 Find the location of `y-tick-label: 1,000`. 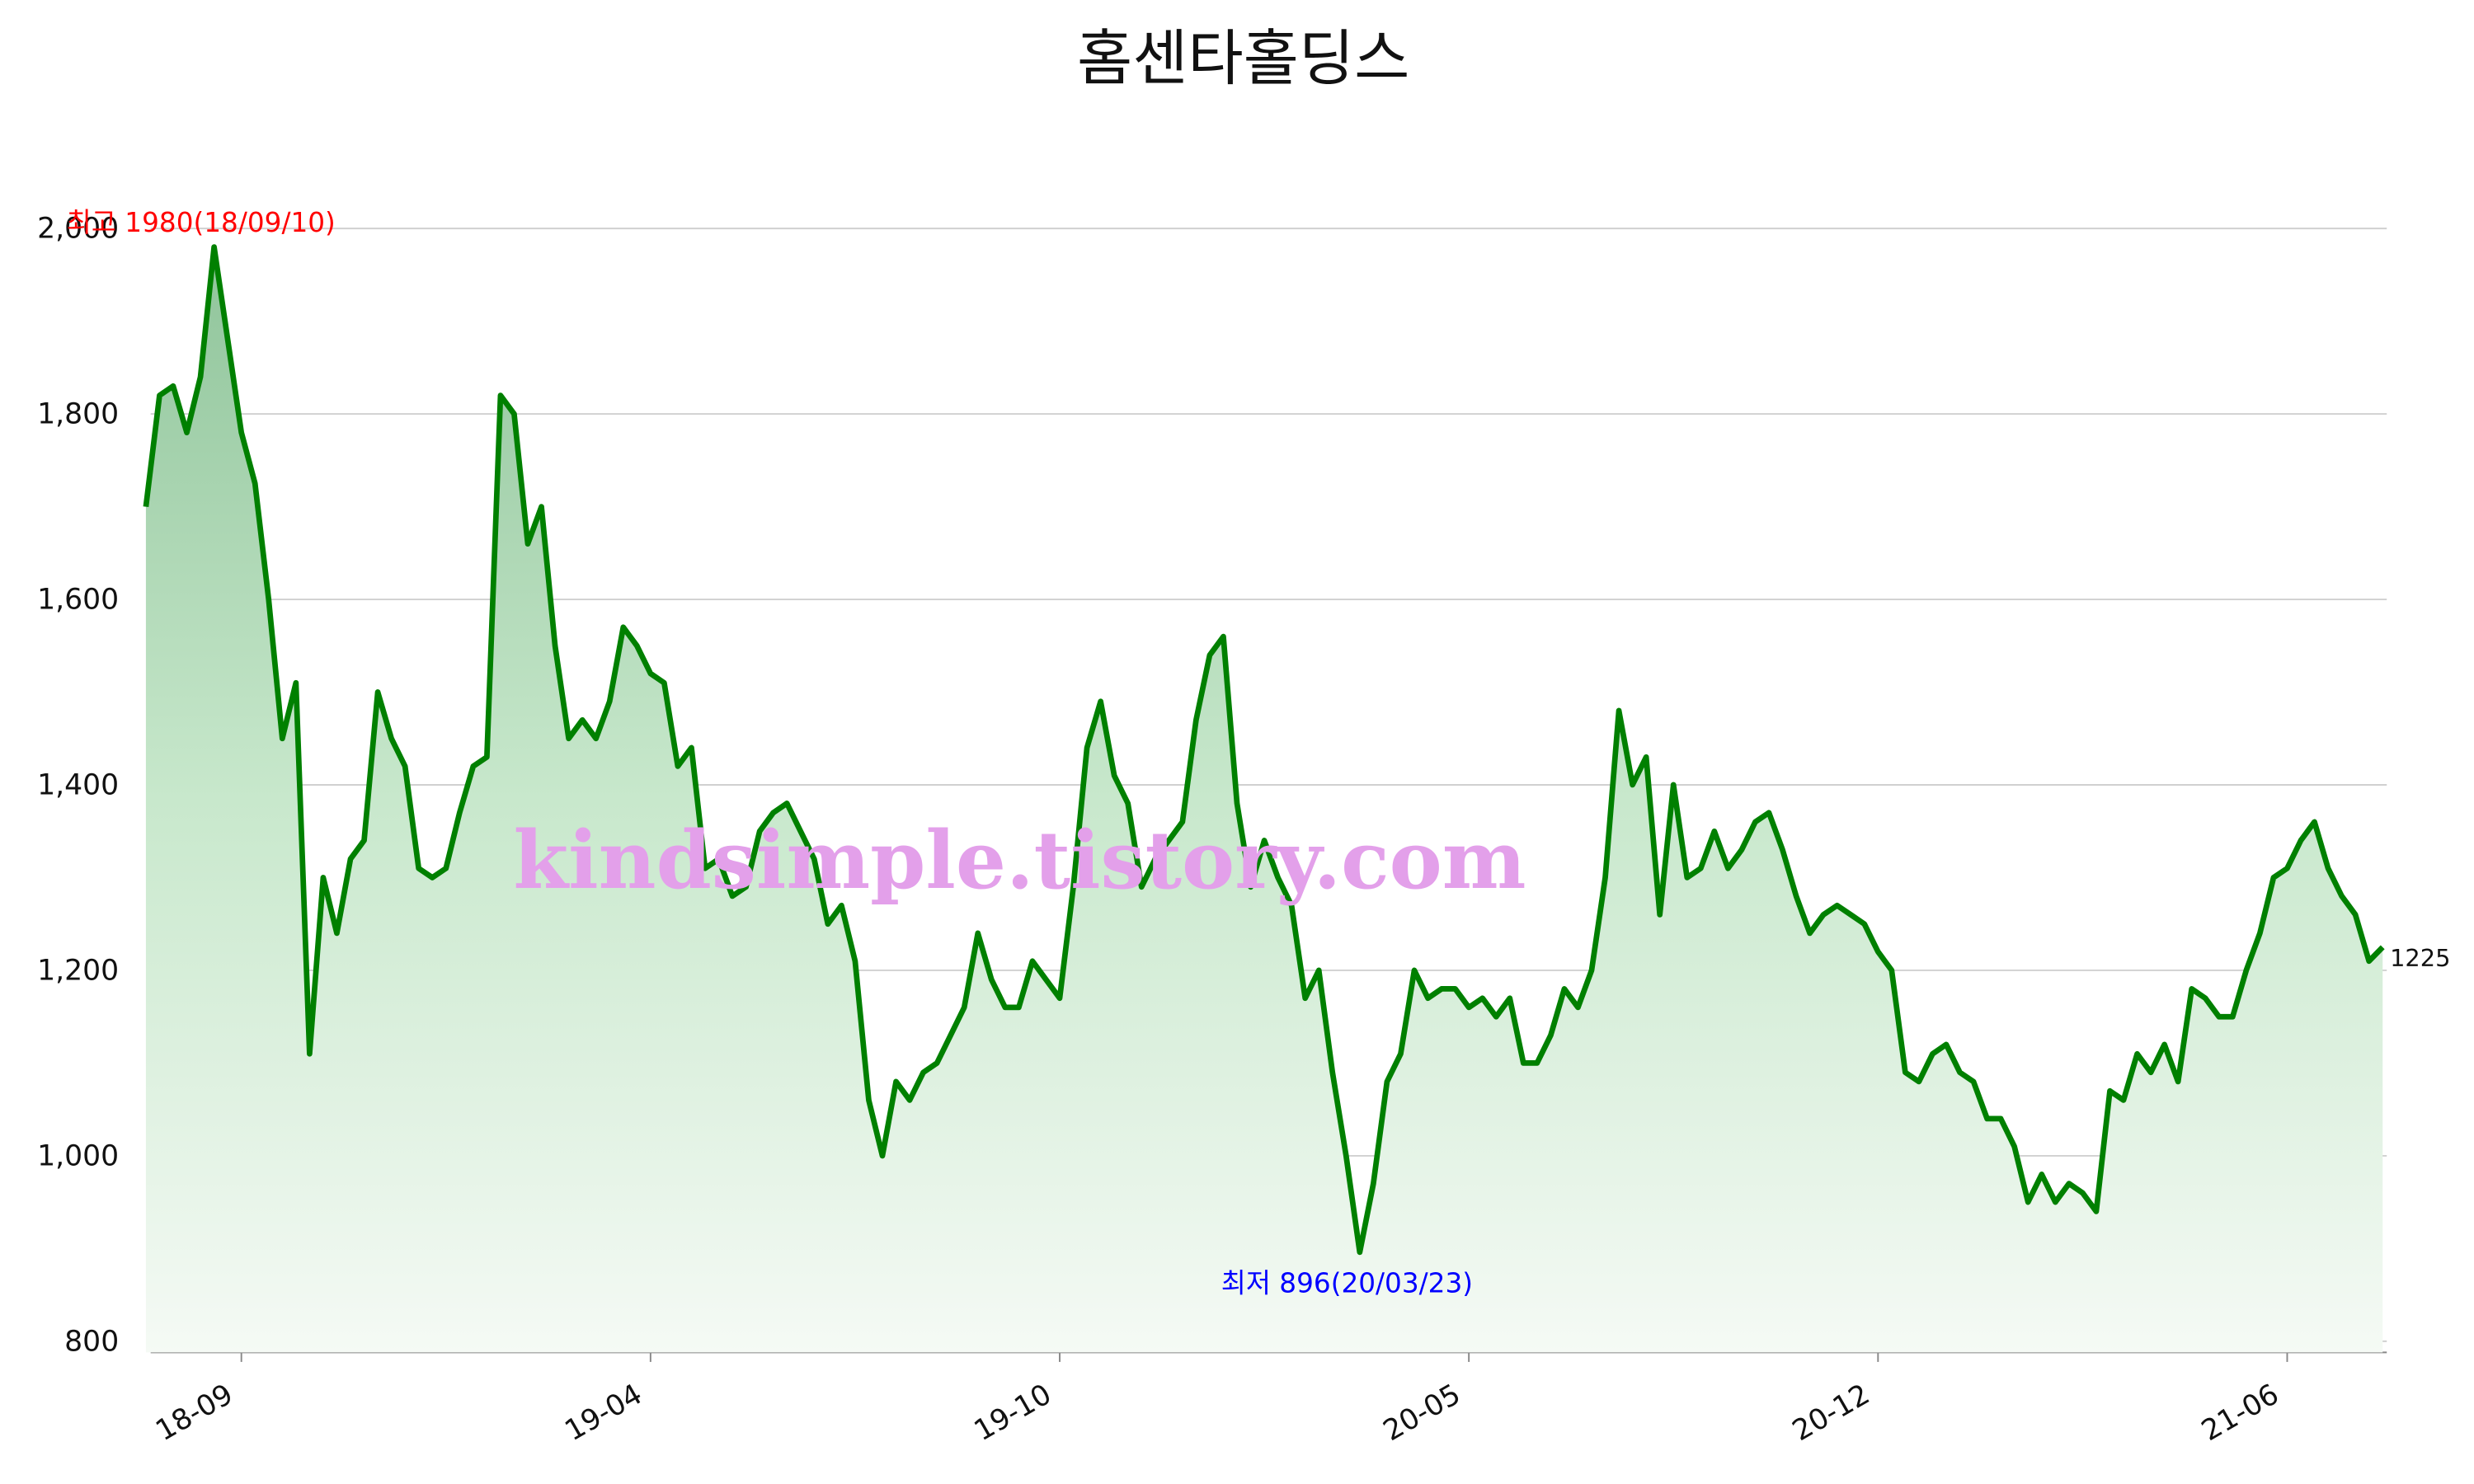

y-tick-label: 1,000 is located at coordinates (78, 1155).